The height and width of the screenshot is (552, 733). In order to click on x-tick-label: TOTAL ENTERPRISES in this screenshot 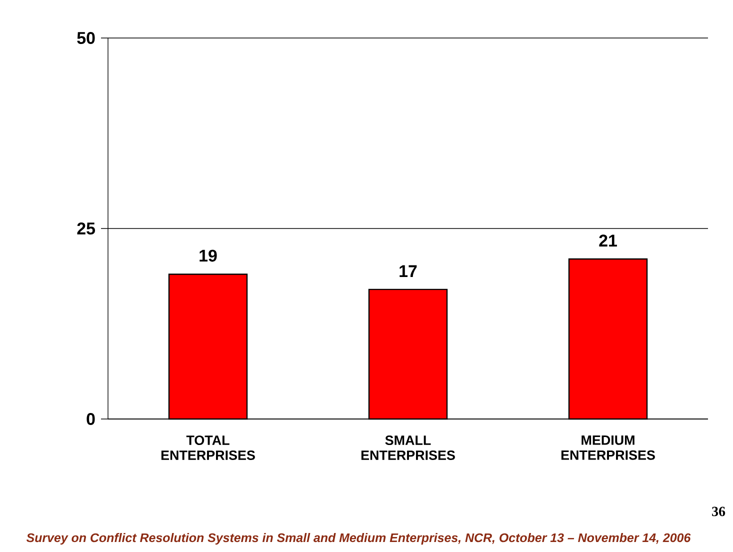, I will do `click(208, 448)`.